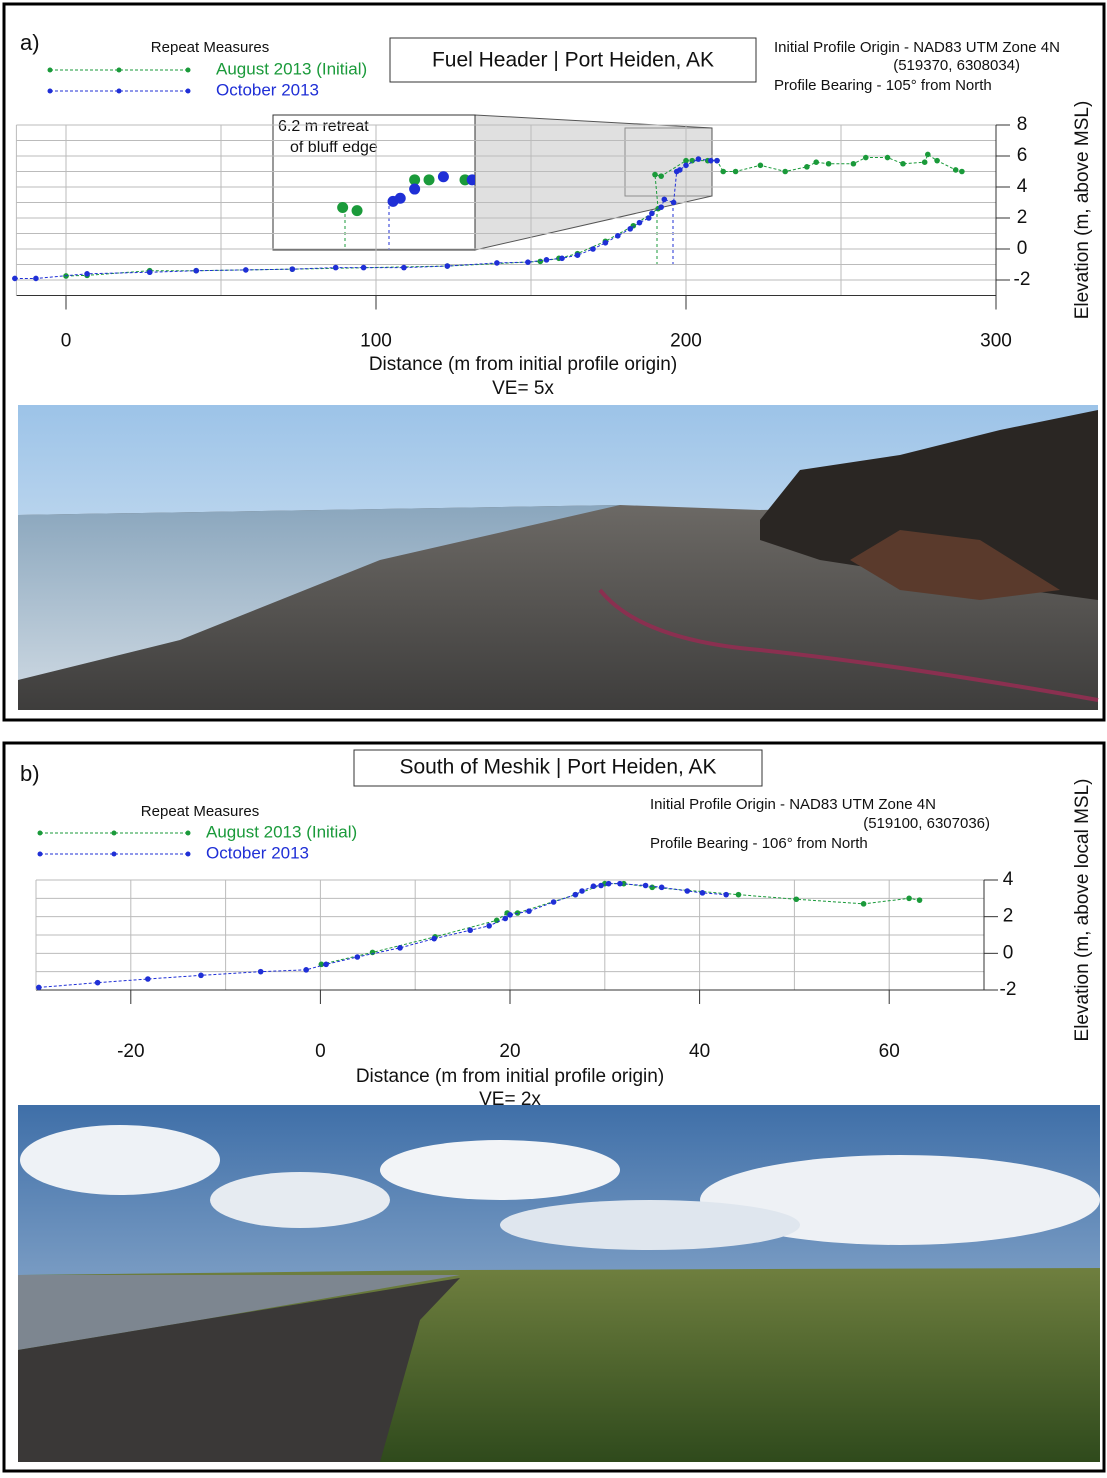 This screenshot has height=1478, width=1107. What do you see at coordinates (557, 767) in the screenshot?
I see `chart-title: South of Meshik | Port Heiden, AK` at bounding box center [557, 767].